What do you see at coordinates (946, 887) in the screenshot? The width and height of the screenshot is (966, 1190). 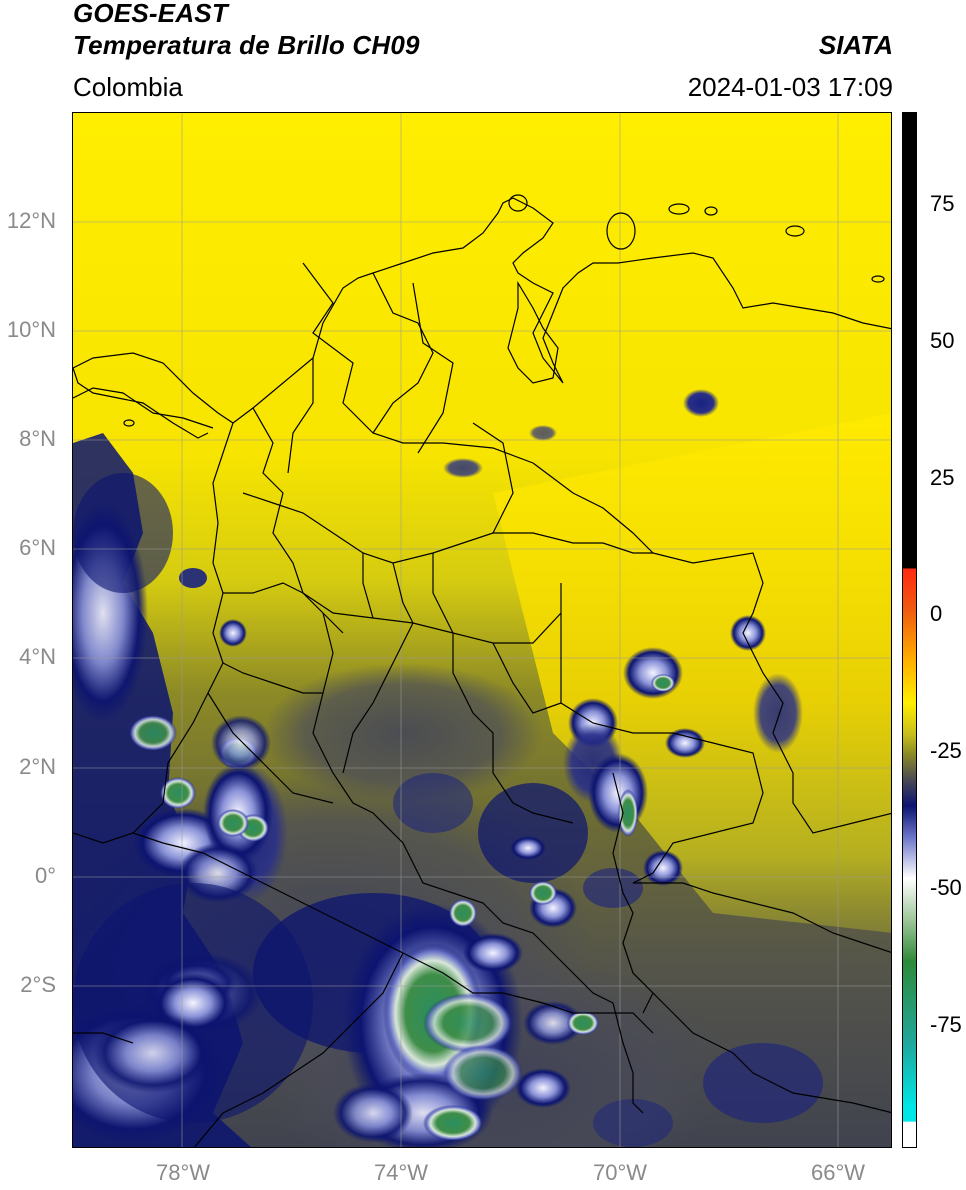 I see `colorbar-tick-minus50: -50` at bounding box center [946, 887].